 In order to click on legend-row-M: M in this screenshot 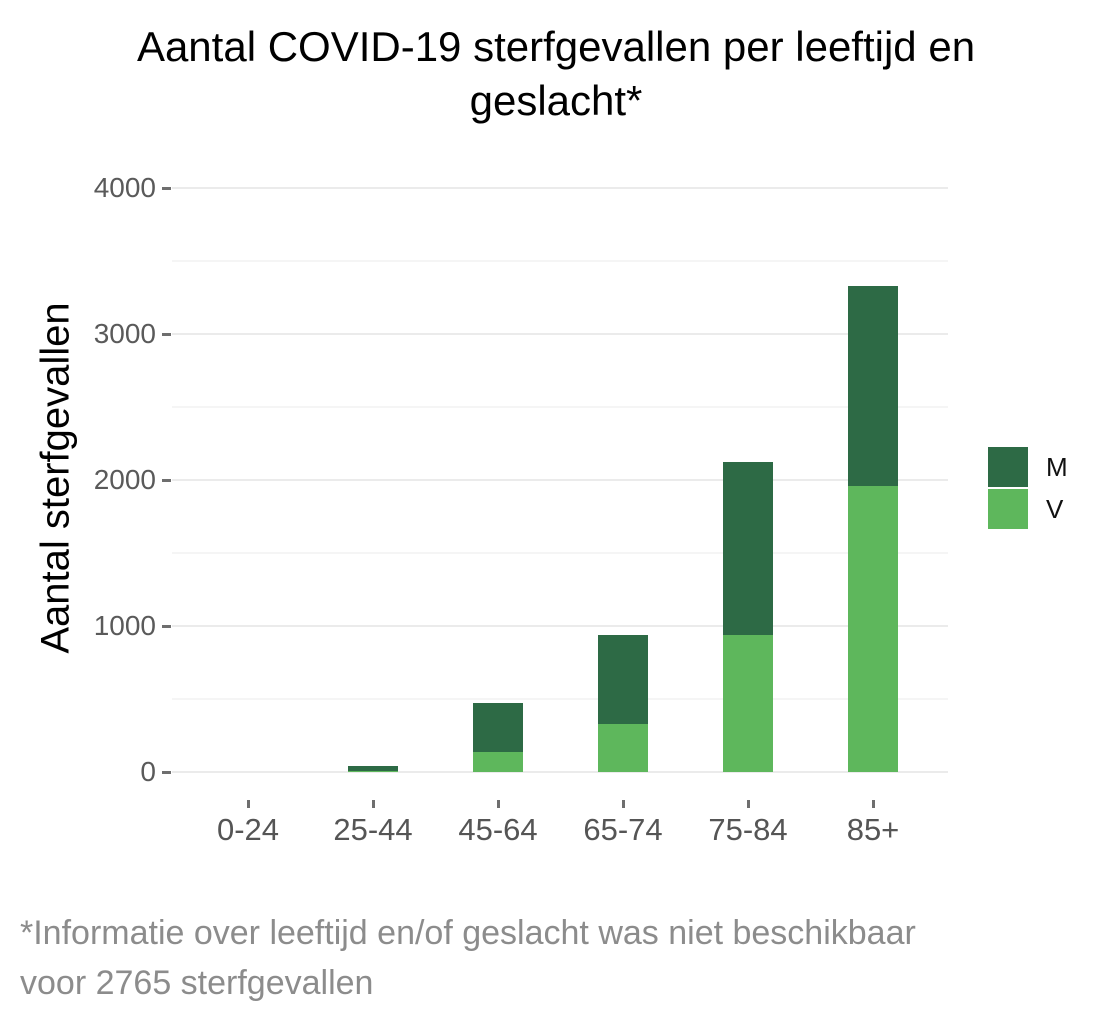, I will do `click(1028, 467)`.